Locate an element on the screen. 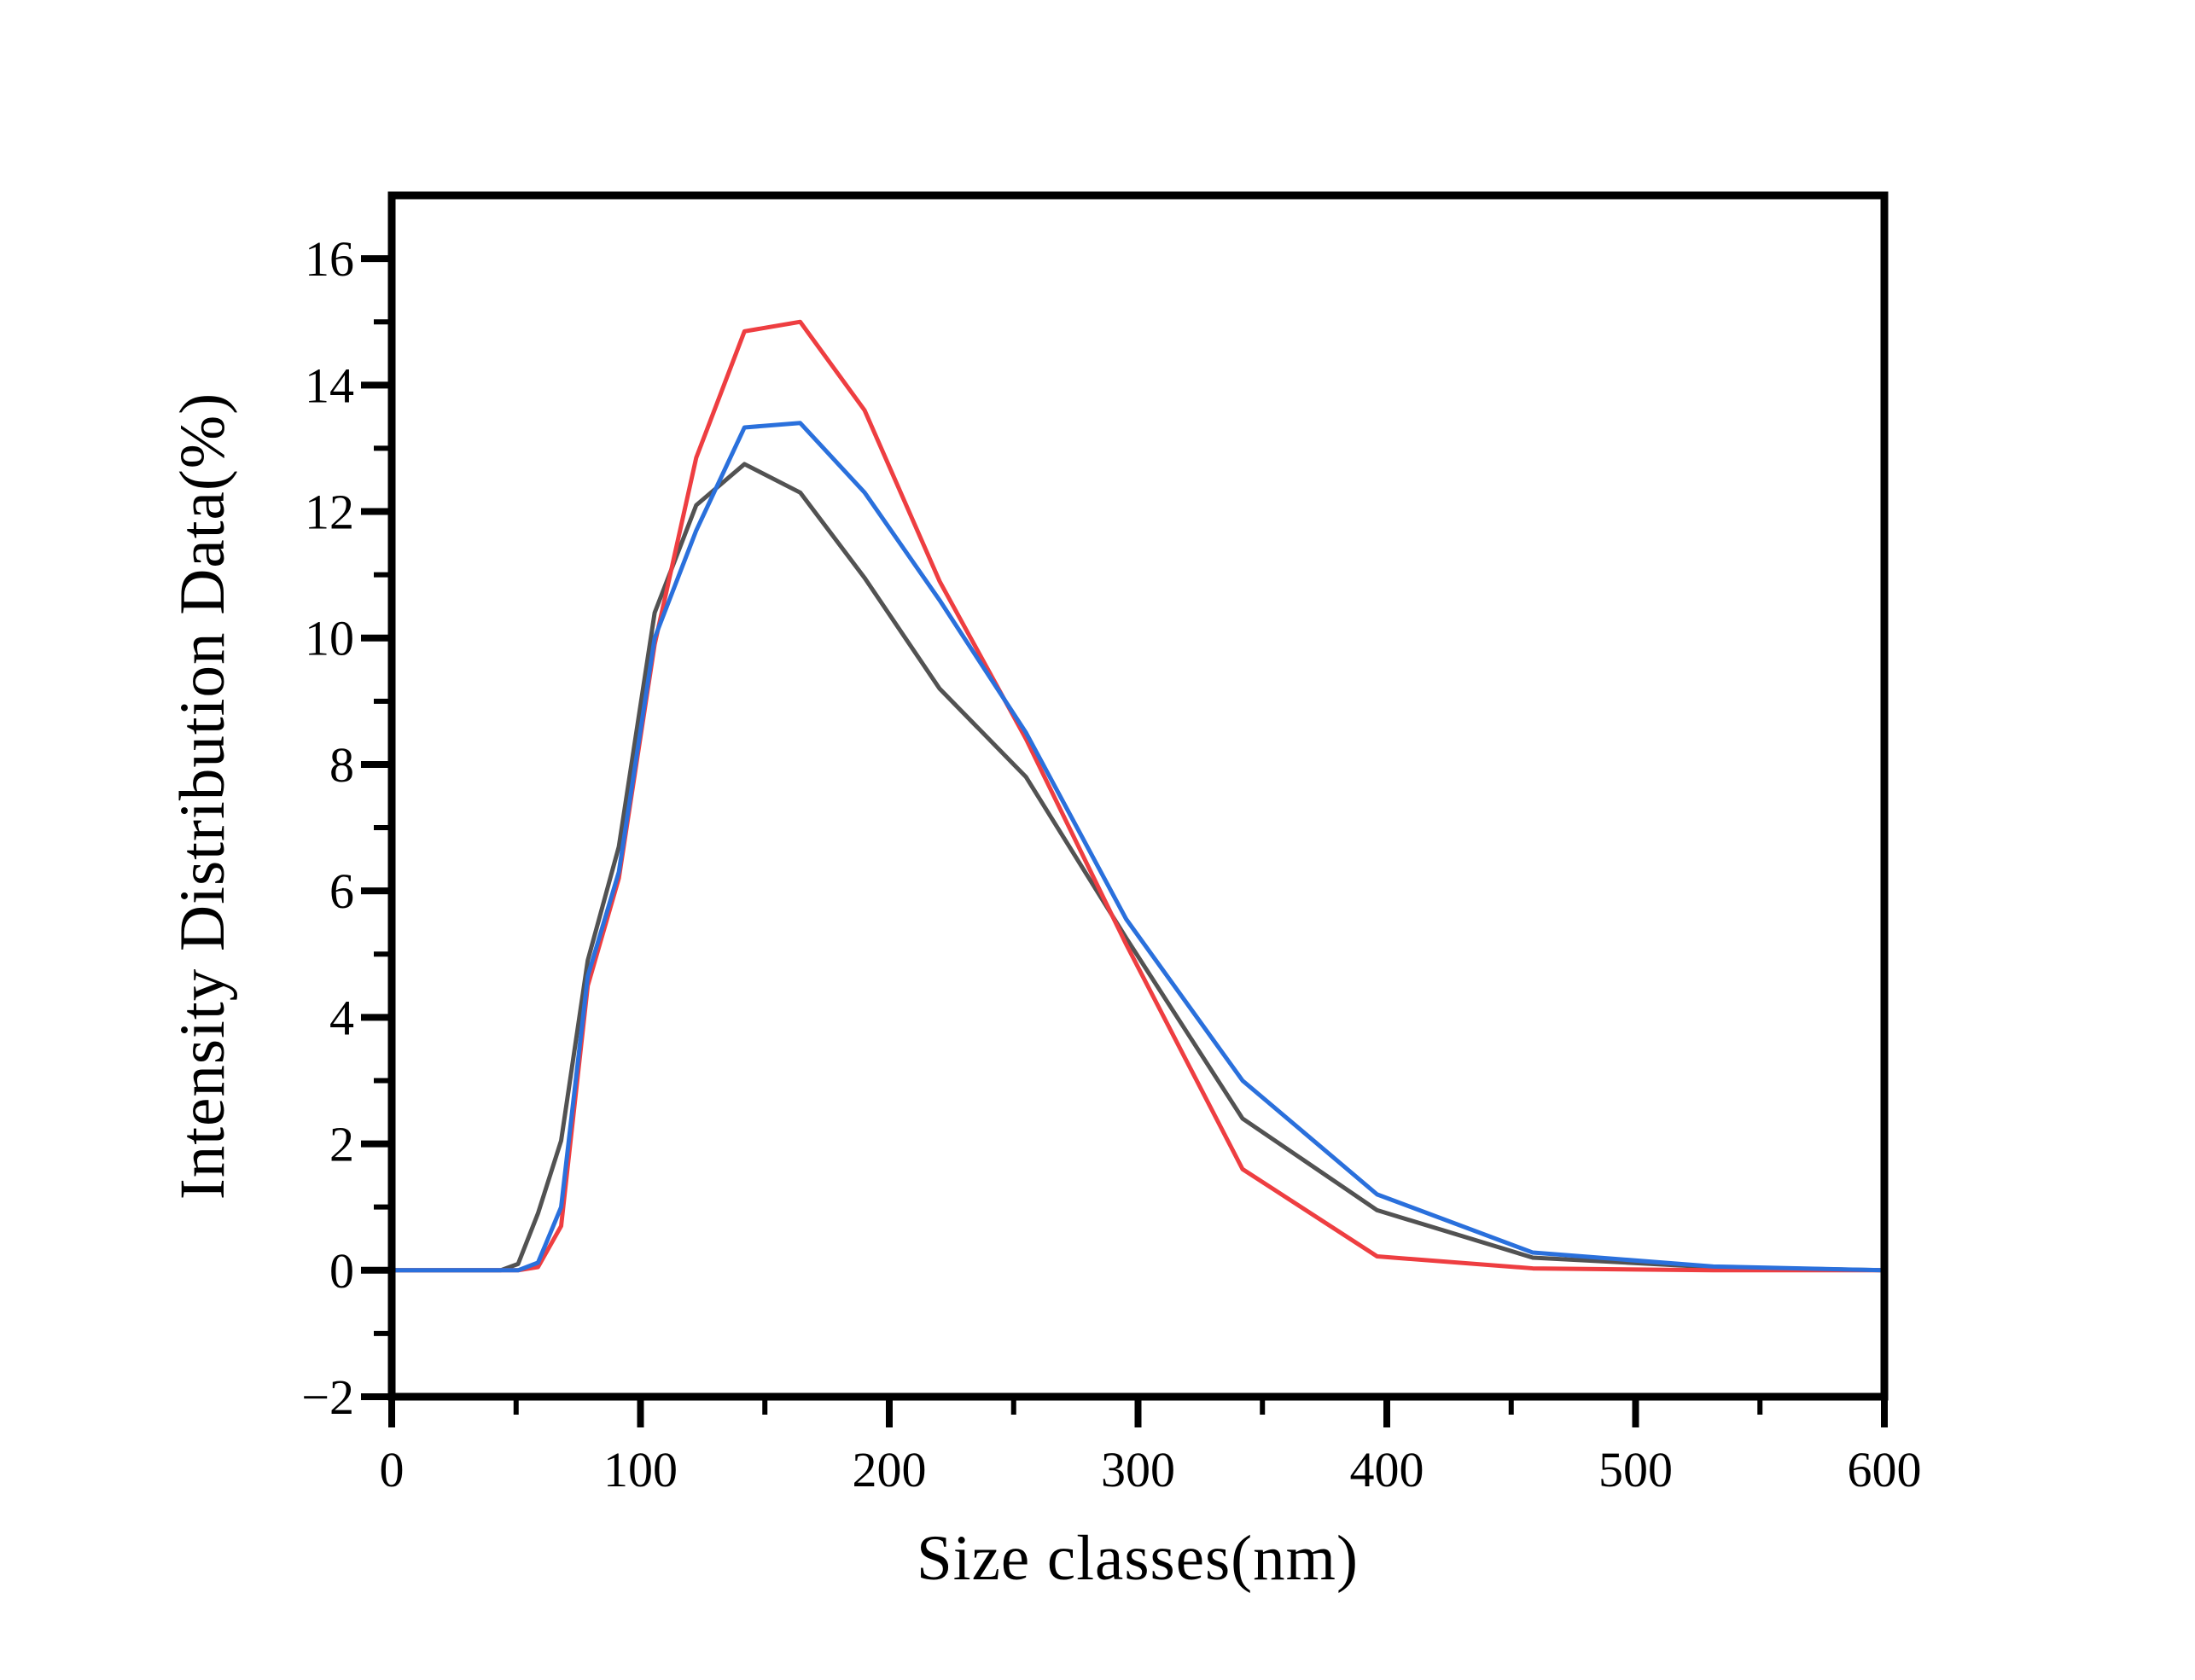  y-tick-label: 2 is located at coordinates (341, 1145).